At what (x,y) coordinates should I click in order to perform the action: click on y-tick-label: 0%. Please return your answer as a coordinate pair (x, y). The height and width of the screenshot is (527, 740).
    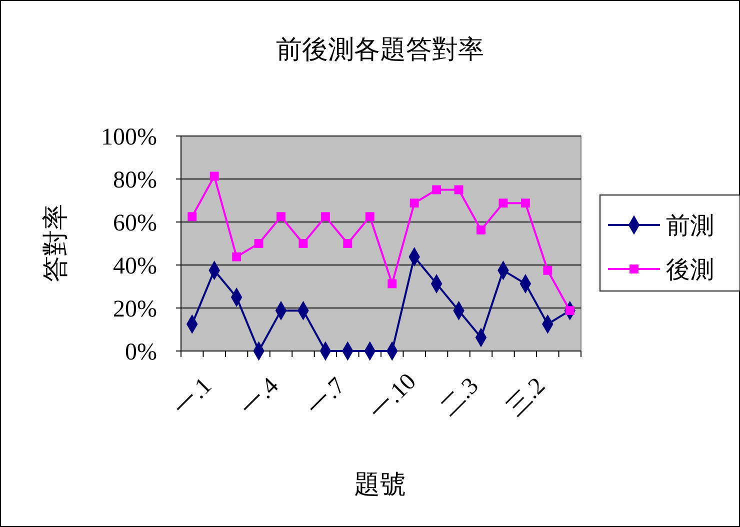
    Looking at the image, I should click on (141, 352).